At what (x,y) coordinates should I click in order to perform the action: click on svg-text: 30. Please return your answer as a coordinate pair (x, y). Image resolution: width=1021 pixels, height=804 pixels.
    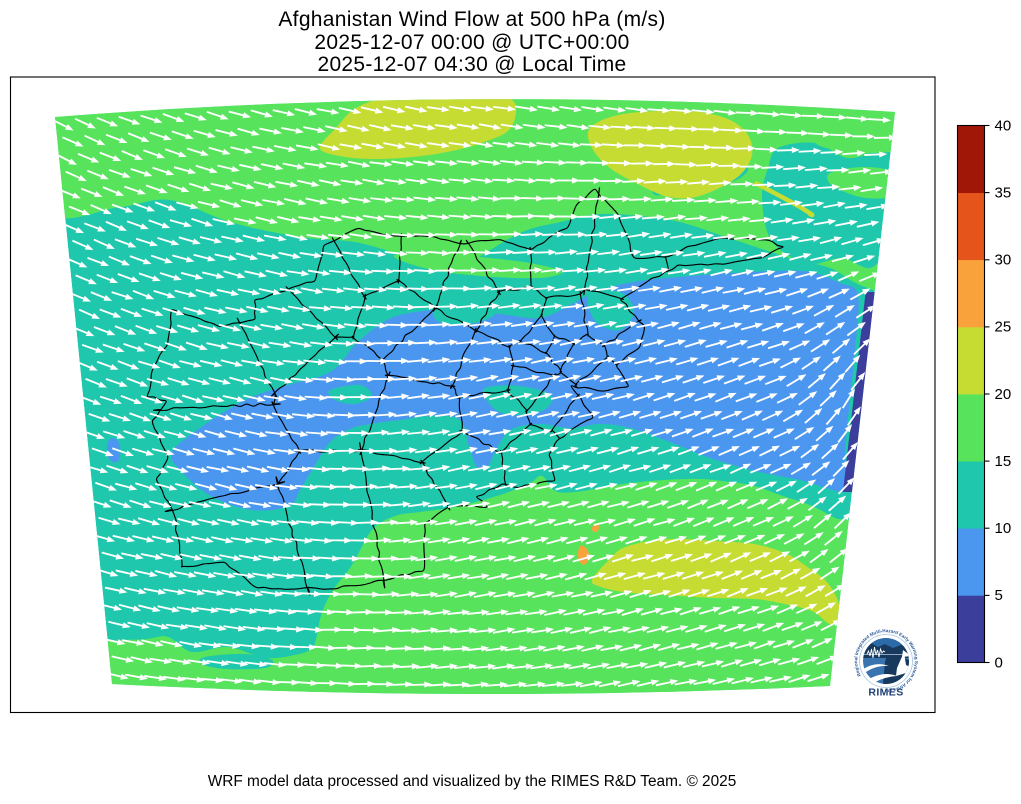
    Looking at the image, I should click on (1003, 260).